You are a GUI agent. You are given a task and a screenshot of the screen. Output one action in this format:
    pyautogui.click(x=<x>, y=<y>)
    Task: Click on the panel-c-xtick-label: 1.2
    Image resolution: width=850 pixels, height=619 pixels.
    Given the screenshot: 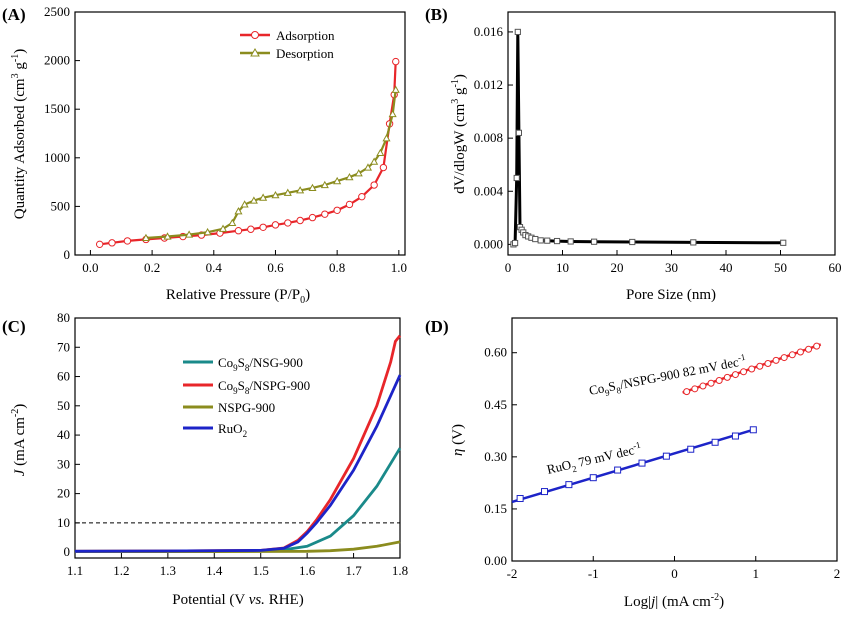 What is the action you would take?
    pyautogui.click(x=121, y=570)
    